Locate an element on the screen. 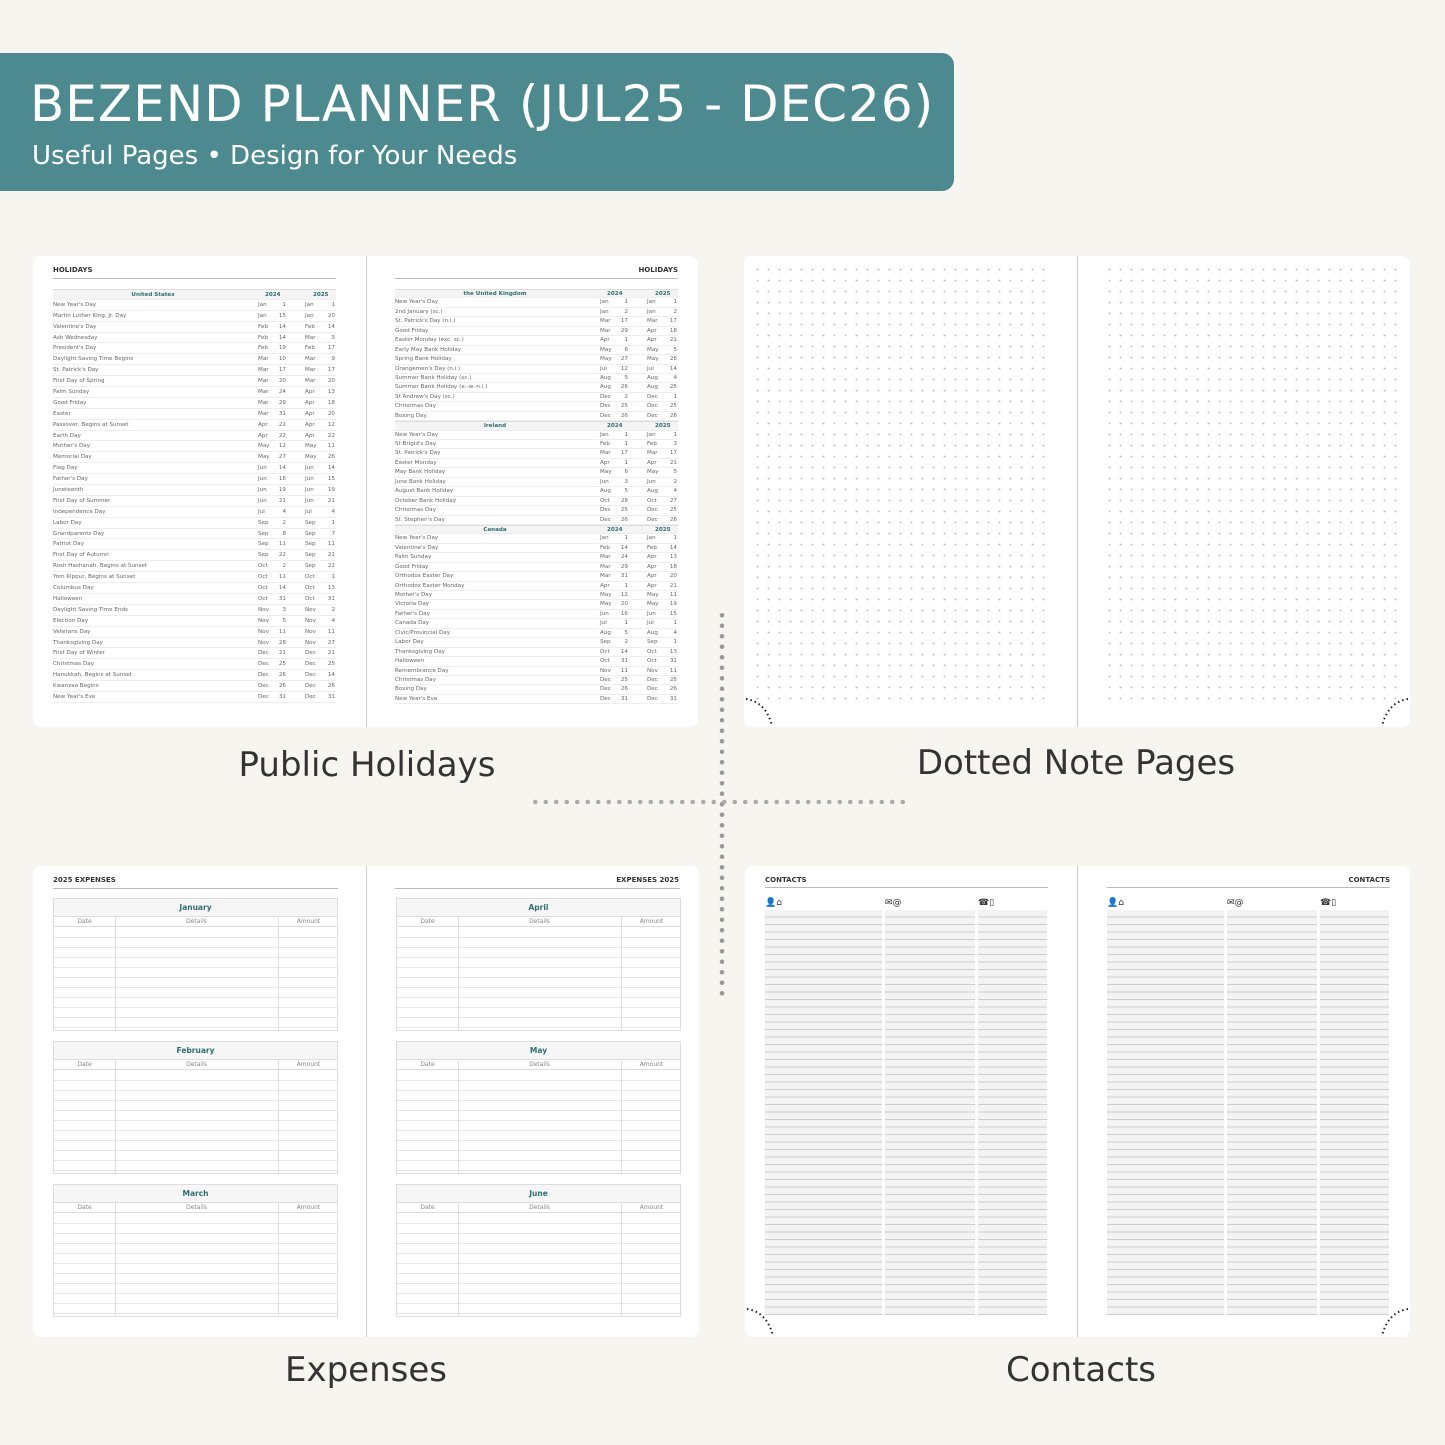 The width and height of the screenshot is (1445, 1445). holiday-row: Memorial Day May 27 May 26 is located at coordinates (194, 458).